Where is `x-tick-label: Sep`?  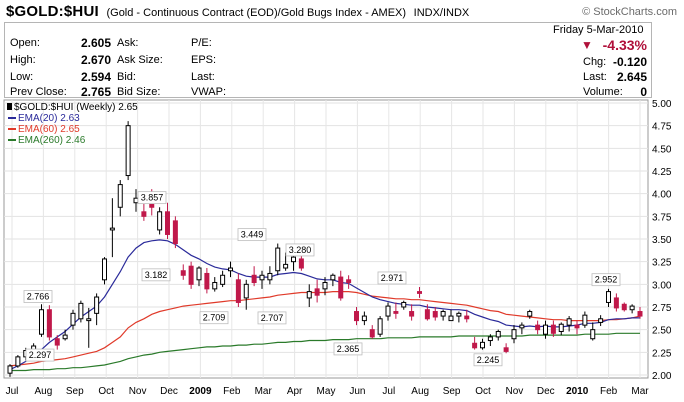
x-tick-label: Sep is located at coordinates (75, 391).